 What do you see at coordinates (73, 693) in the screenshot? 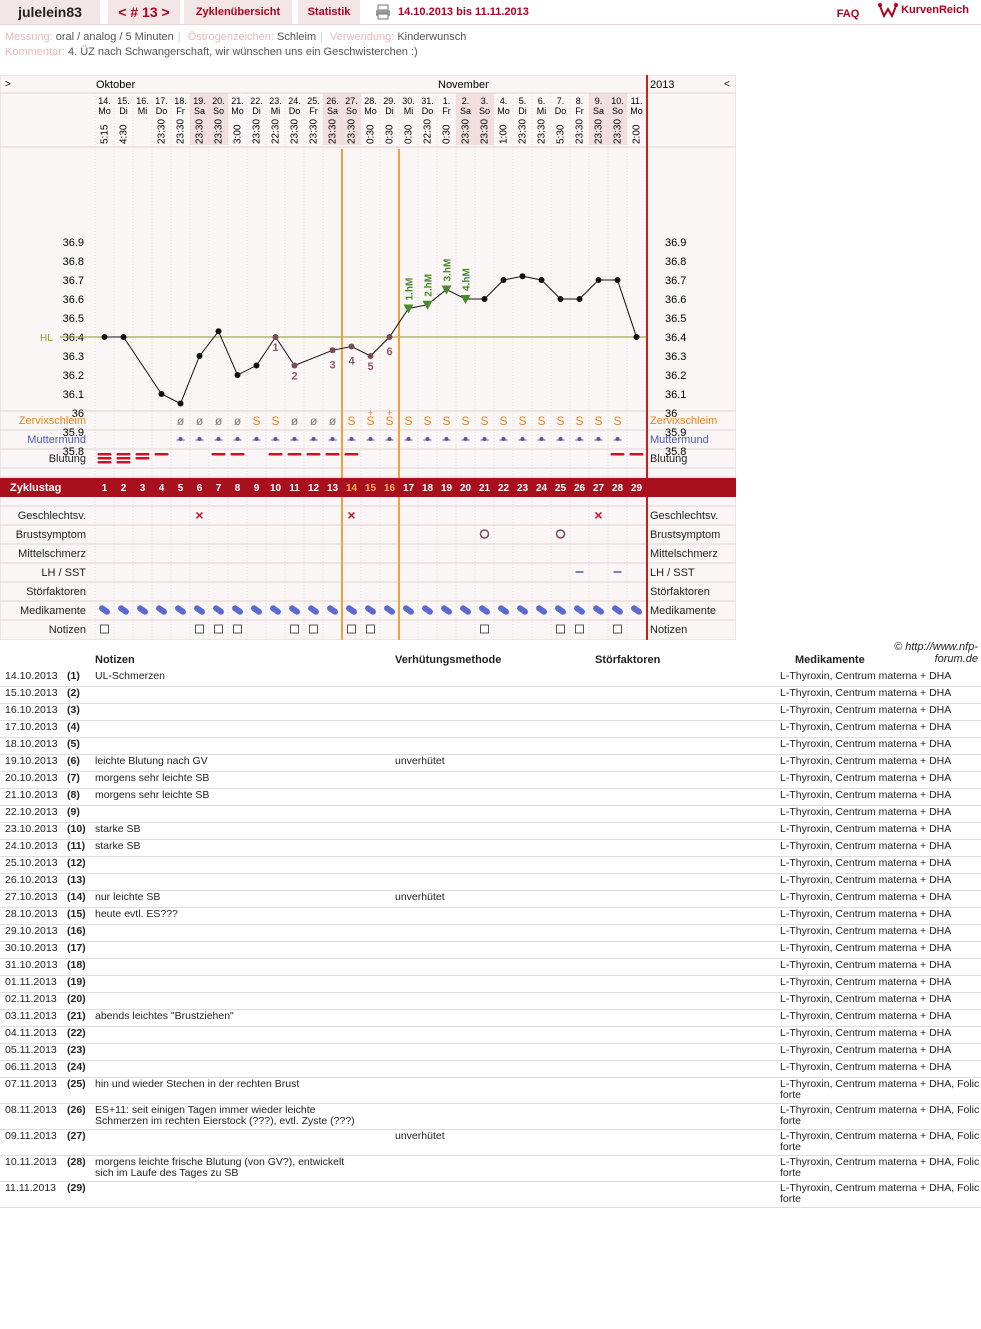
I see `row-cycle-day: (2)` at bounding box center [73, 693].